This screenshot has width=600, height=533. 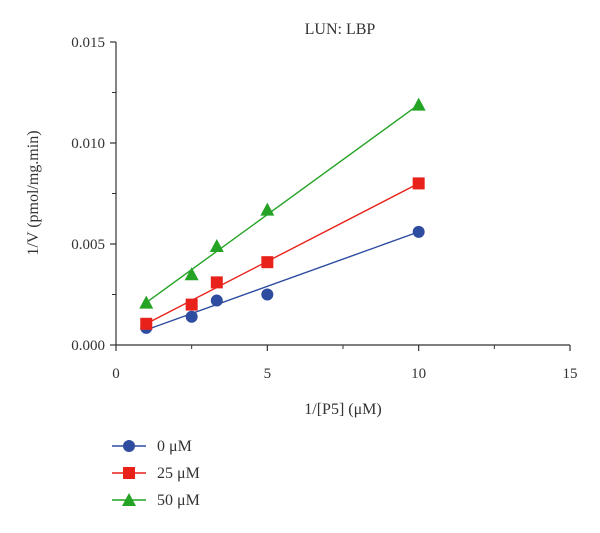 What do you see at coordinates (116, 374) in the screenshot?
I see `x-tick-label: 0` at bounding box center [116, 374].